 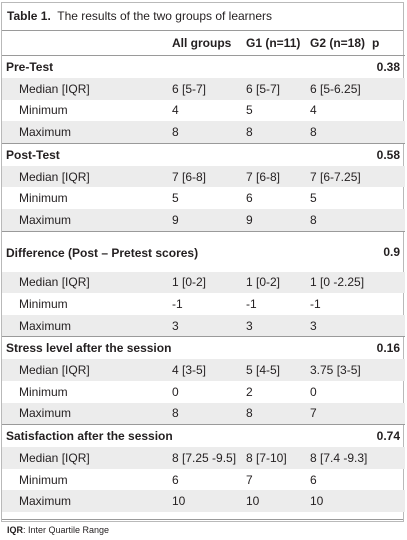 What do you see at coordinates (341, 501) in the screenshot?
I see `cell-g2: 10` at bounding box center [341, 501].